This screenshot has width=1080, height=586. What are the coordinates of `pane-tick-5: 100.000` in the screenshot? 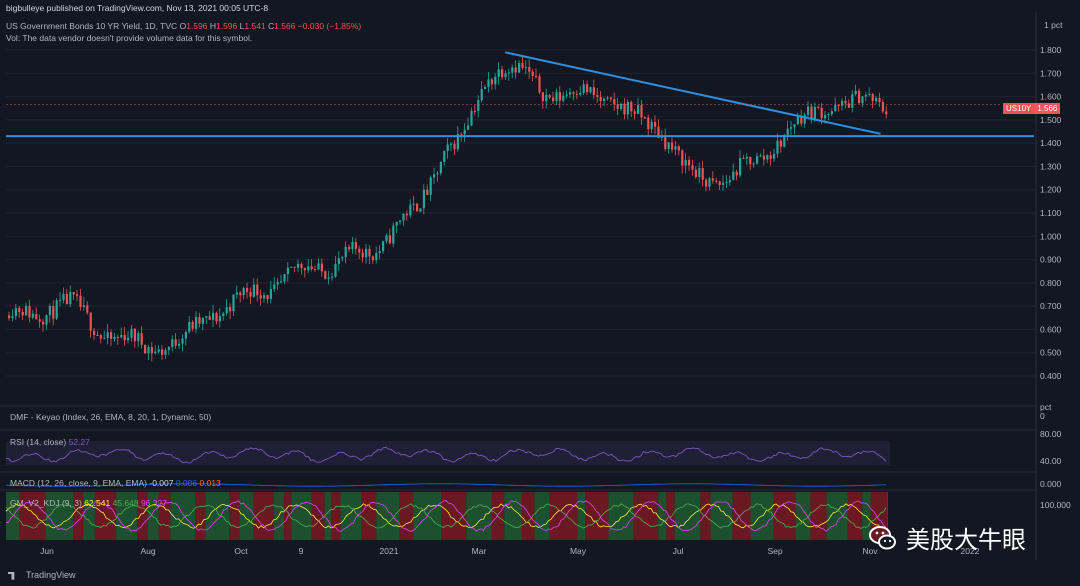 It's located at (1055, 505).